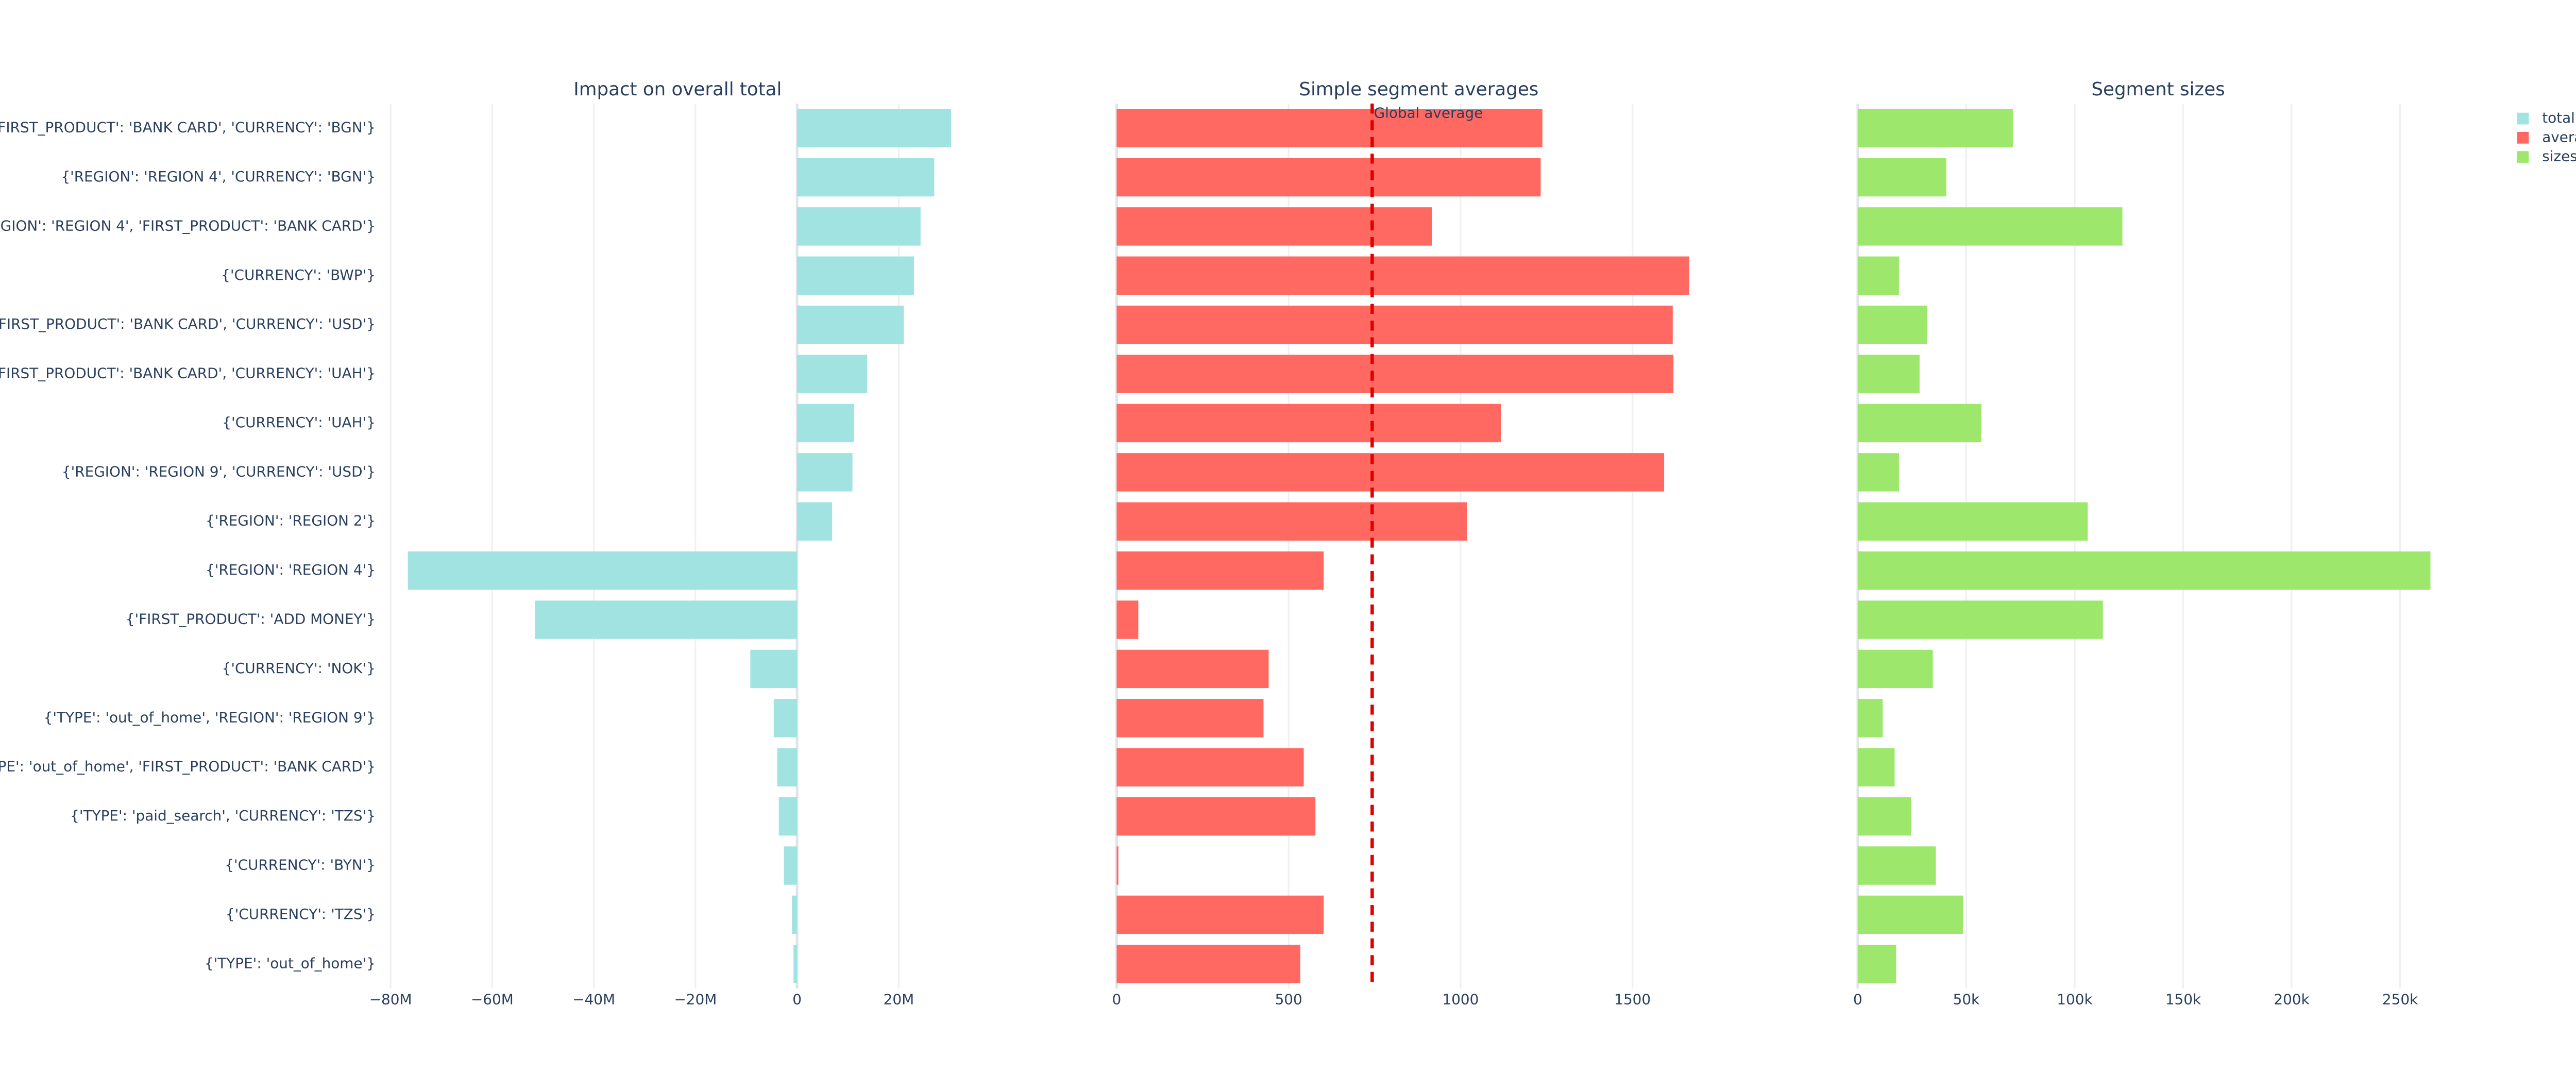 The image size is (2576, 1072). What do you see at coordinates (1418, 89) in the screenshot?
I see `subplot-title: Simple segment averages` at bounding box center [1418, 89].